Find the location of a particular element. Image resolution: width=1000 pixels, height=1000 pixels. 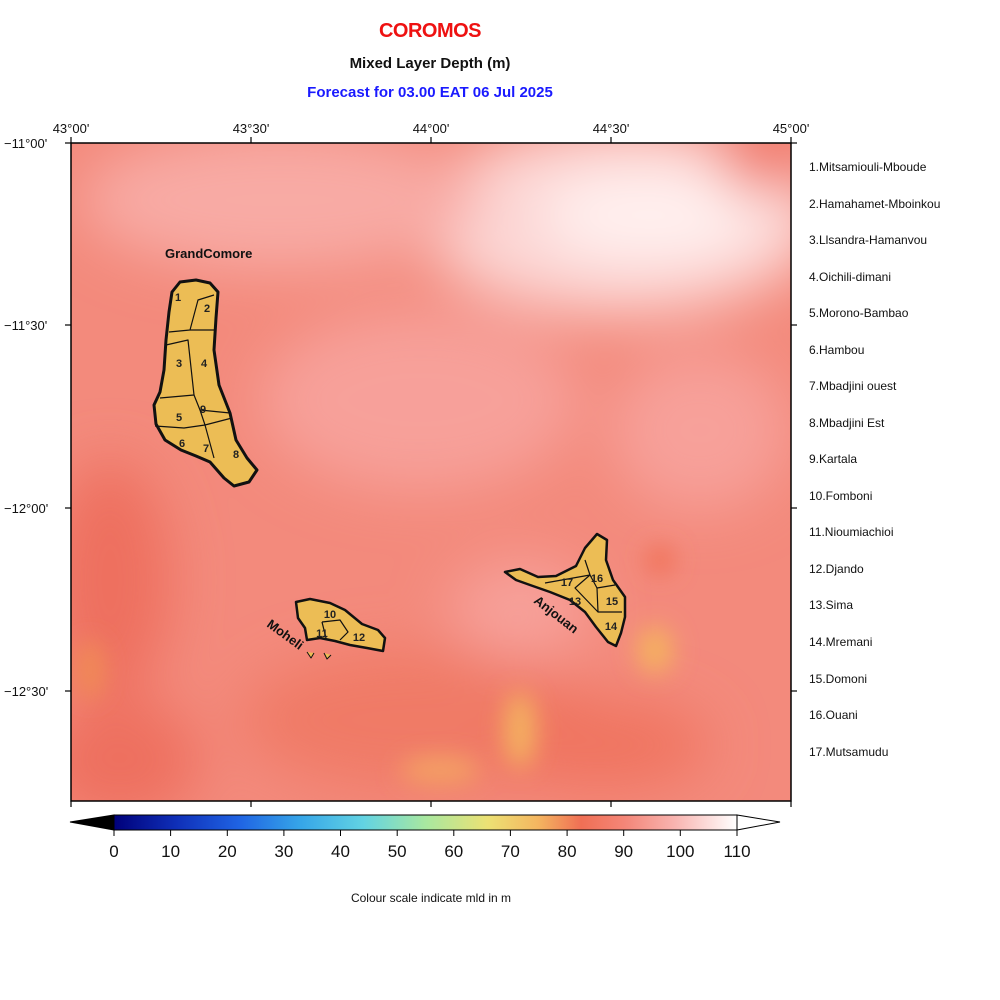

variable-subtitle: Mixed Layer Depth (m) is located at coordinates (430, 63).